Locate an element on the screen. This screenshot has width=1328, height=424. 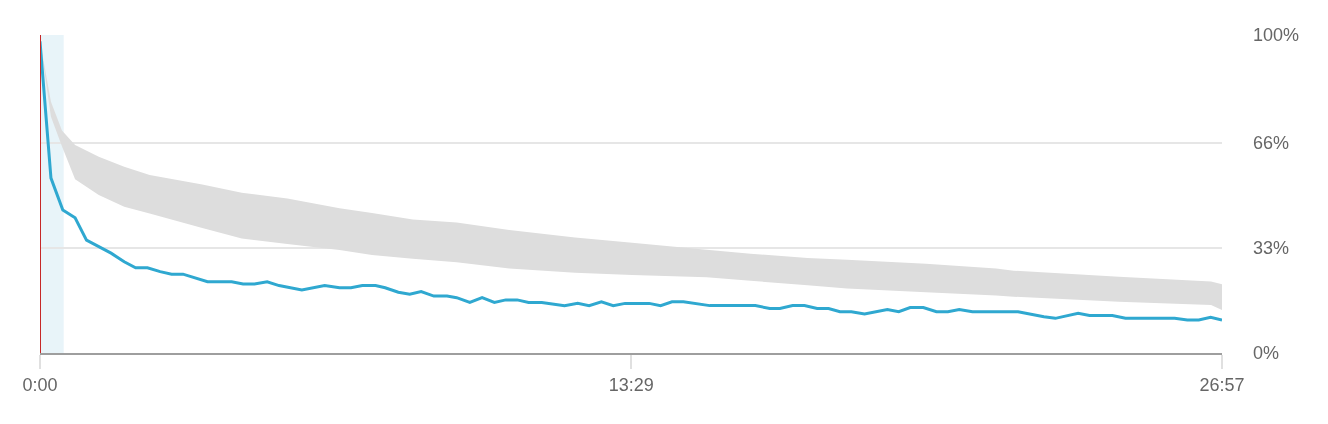
x-tick-label: 13:29 is located at coordinates (631, 384).